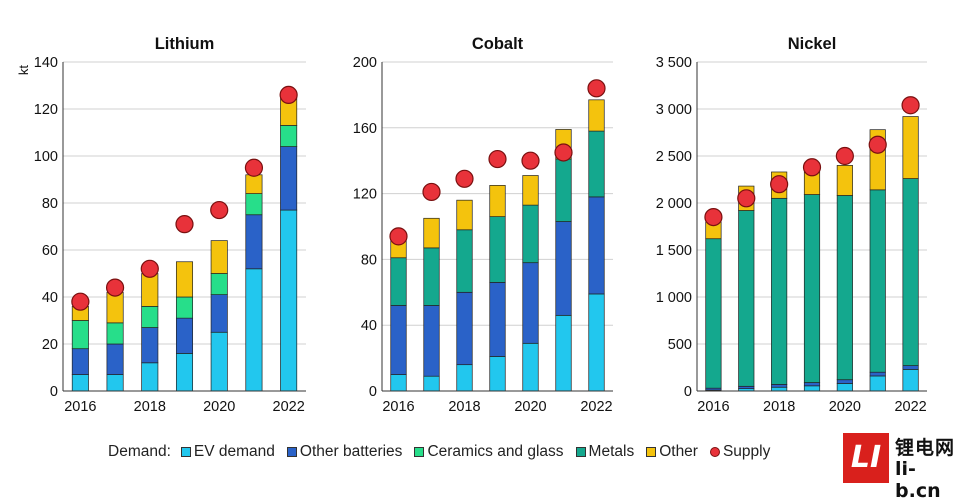 This screenshot has width=959, height=502. I want to click on bar-segment-cobalt-2020-metals, so click(530, 234).